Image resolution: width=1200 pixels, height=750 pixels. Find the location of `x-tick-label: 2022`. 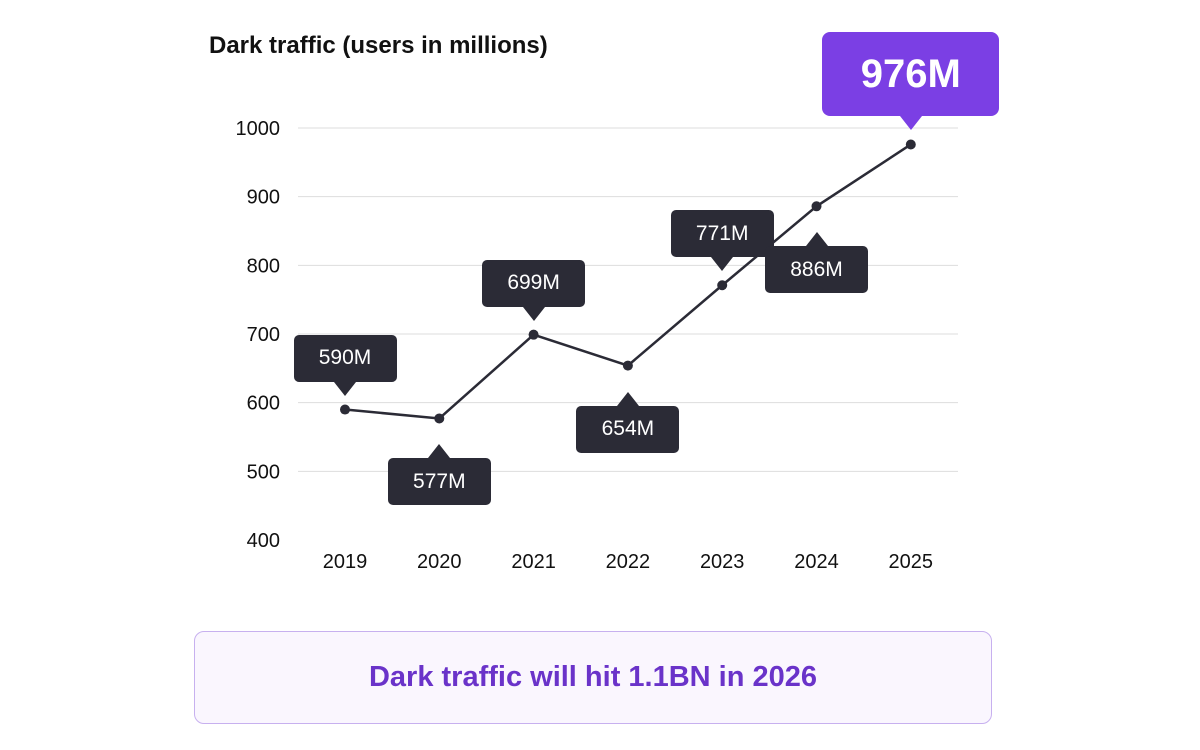

x-tick-label: 2022 is located at coordinates (628, 562).